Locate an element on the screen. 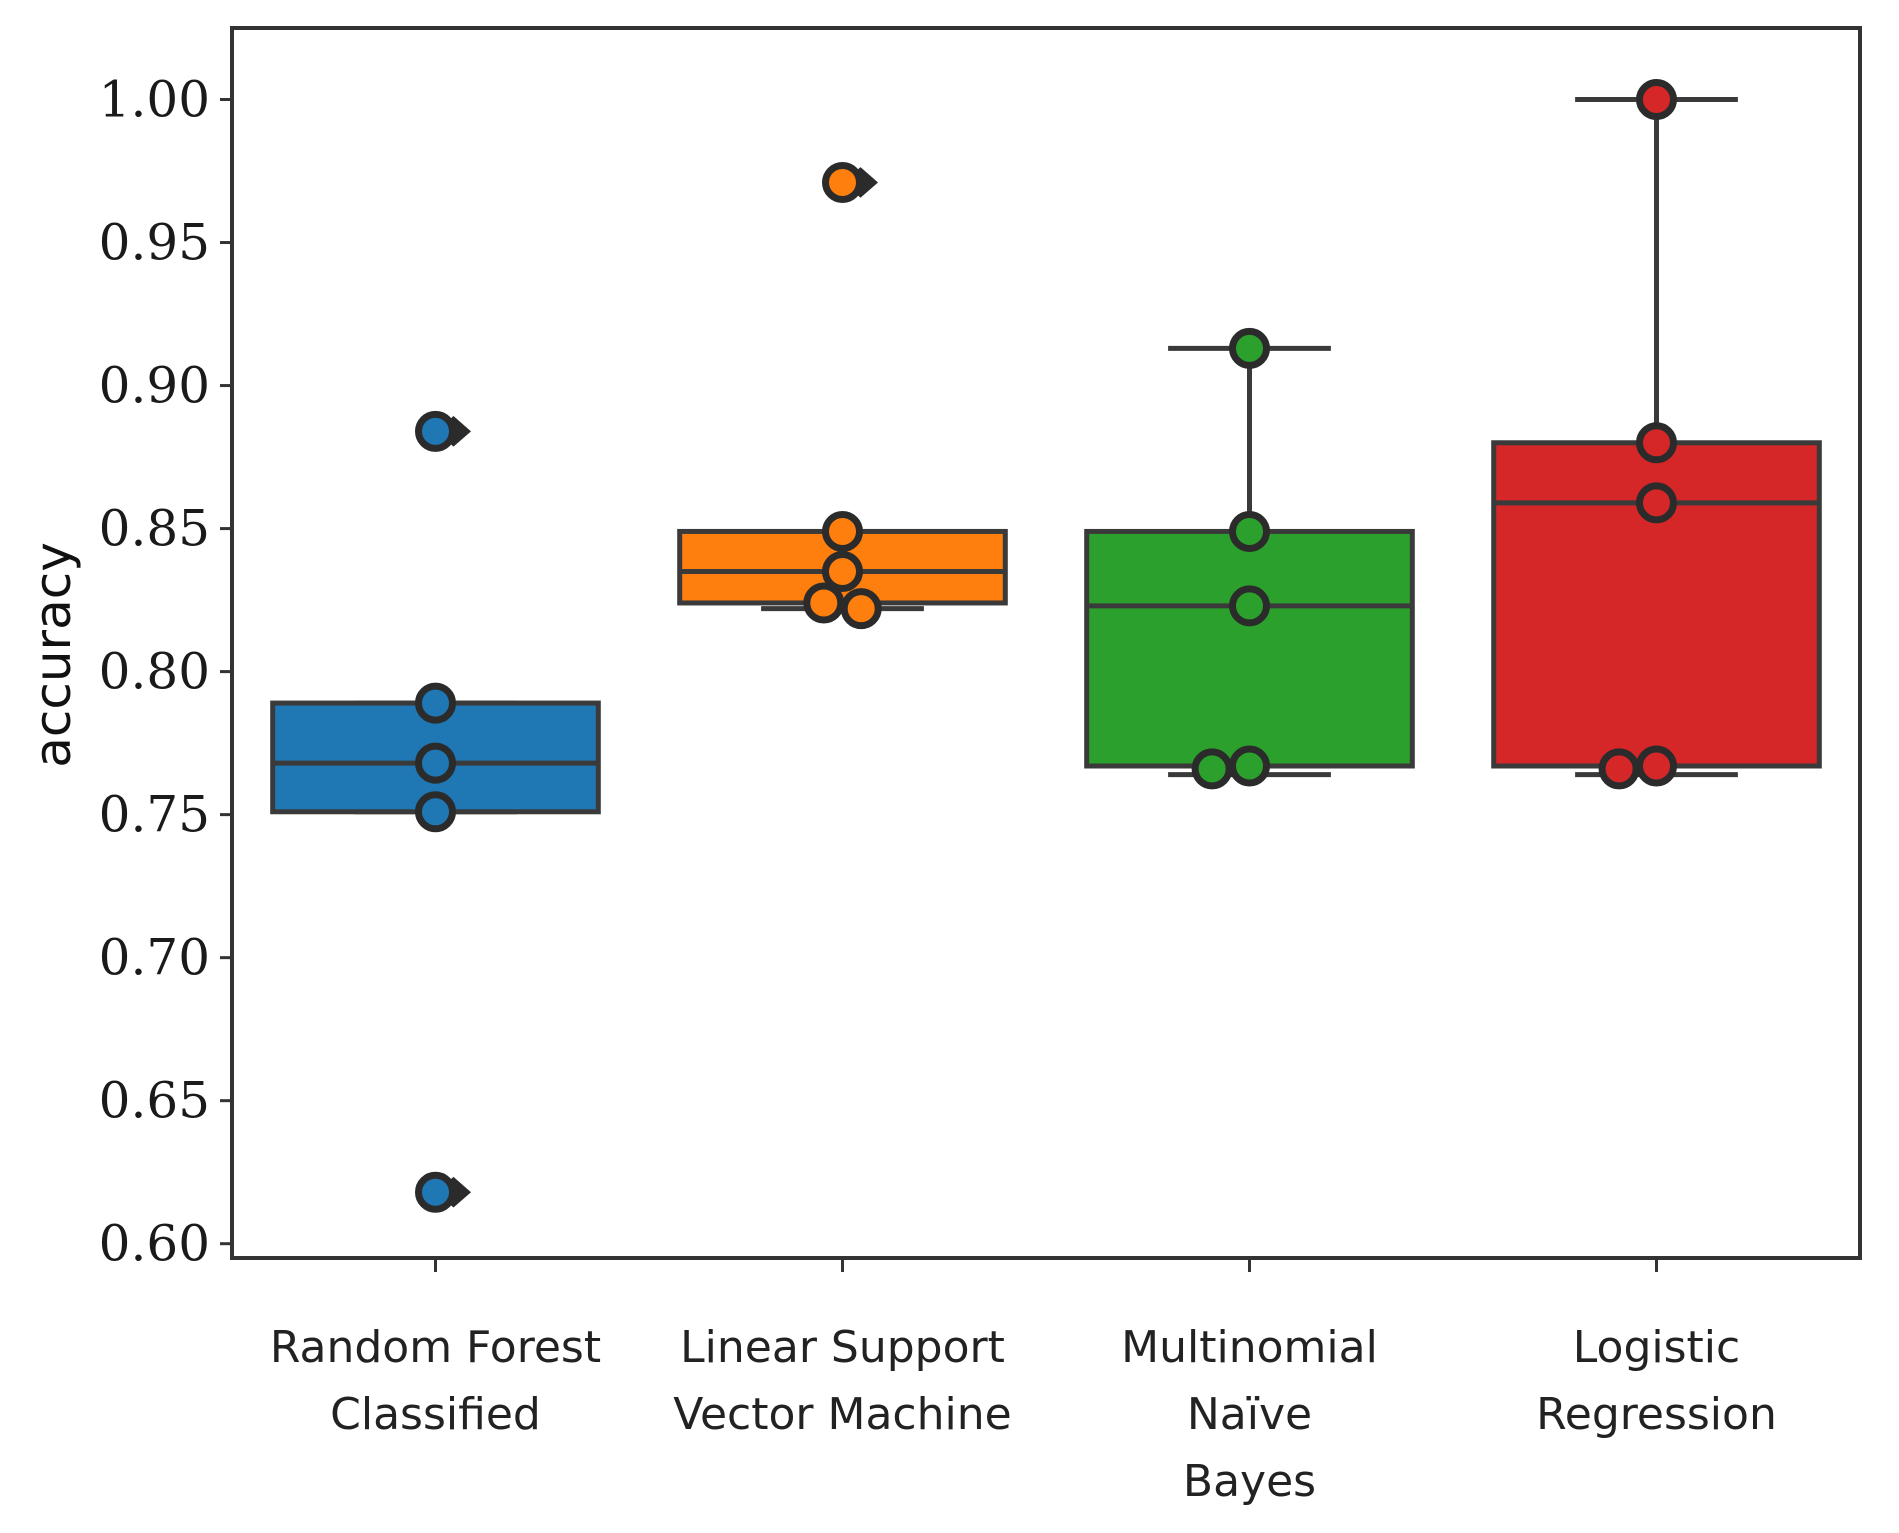 This screenshot has height=1533, width=1899. x-tick-label: Logistic is located at coordinates (1656, 1347).